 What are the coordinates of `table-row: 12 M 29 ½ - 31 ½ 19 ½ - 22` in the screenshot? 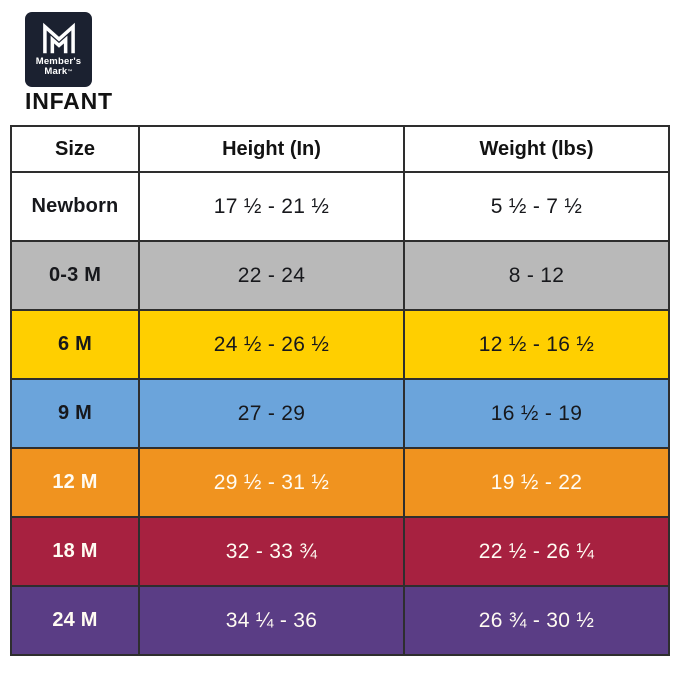 It's located at (340, 482).